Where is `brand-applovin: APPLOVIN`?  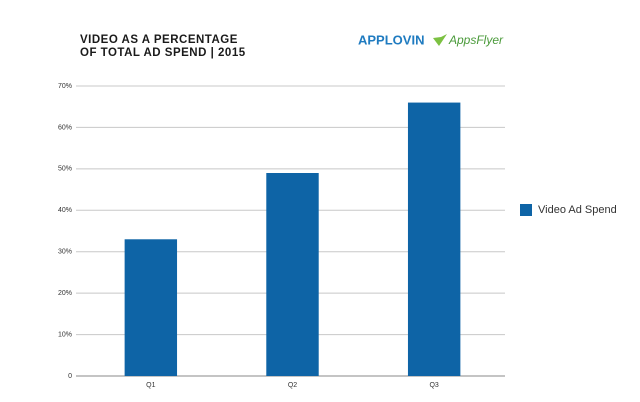 brand-applovin: APPLOVIN is located at coordinates (391, 39).